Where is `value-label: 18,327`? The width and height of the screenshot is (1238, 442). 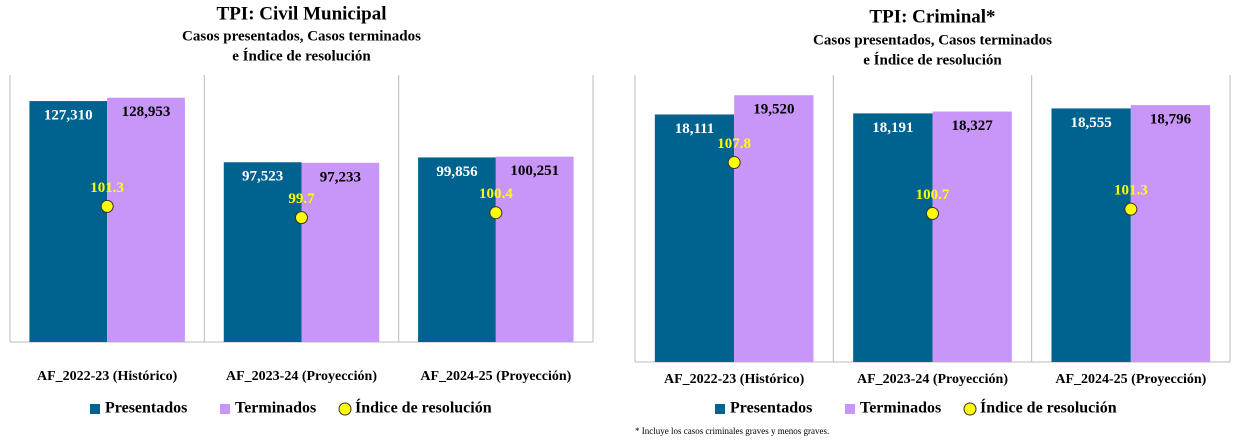
value-label: 18,327 is located at coordinates (973, 126).